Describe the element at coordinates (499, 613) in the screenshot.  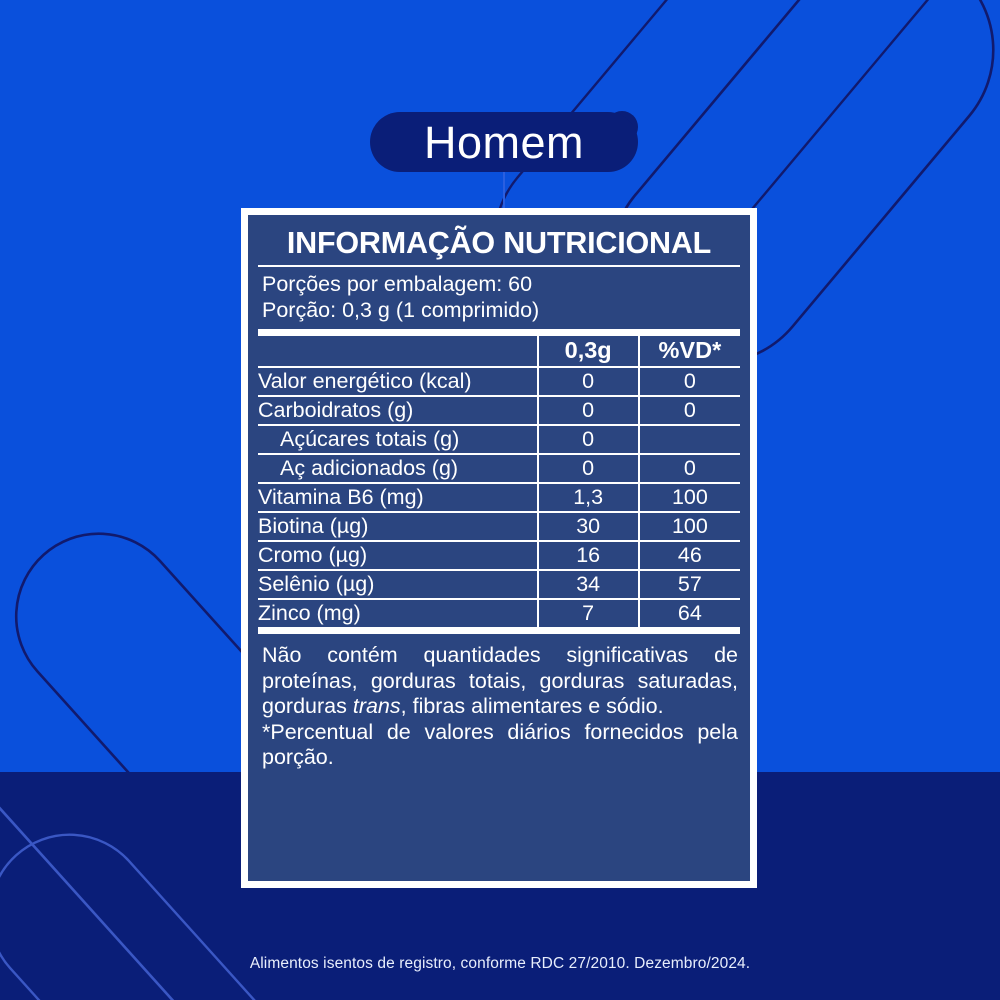
I see `table-row: Zinco (mg) 7 64` at that location.